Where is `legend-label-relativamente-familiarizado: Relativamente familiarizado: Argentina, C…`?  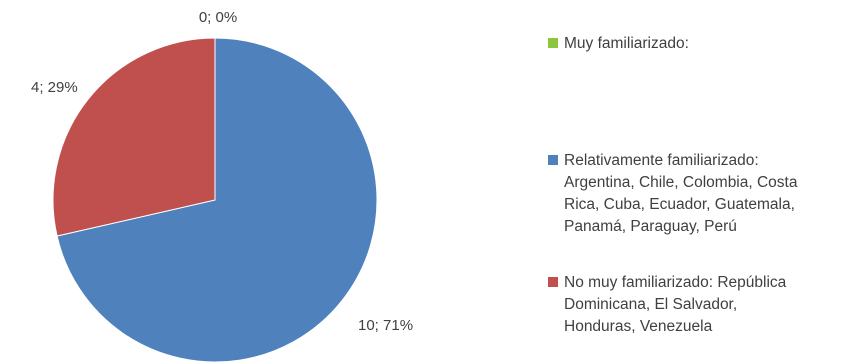 legend-label-relativamente-familiarizado: Relativamente familiarizado: Argentina, C… is located at coordinates (681, 193).